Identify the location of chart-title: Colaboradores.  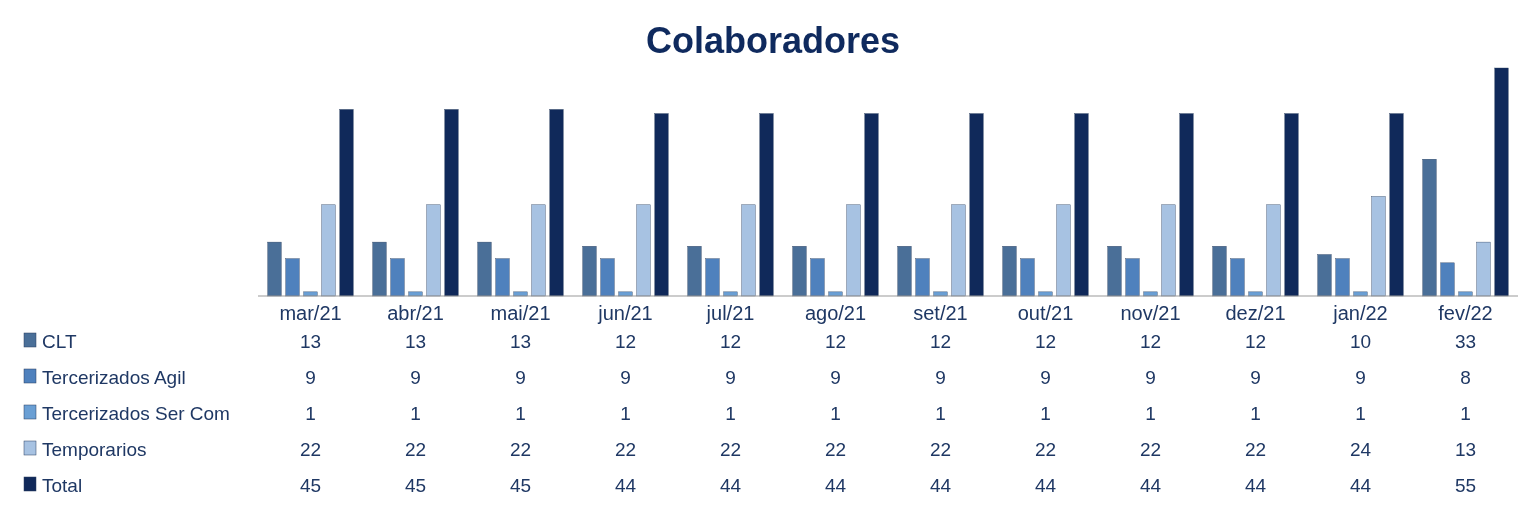
(773, 40).